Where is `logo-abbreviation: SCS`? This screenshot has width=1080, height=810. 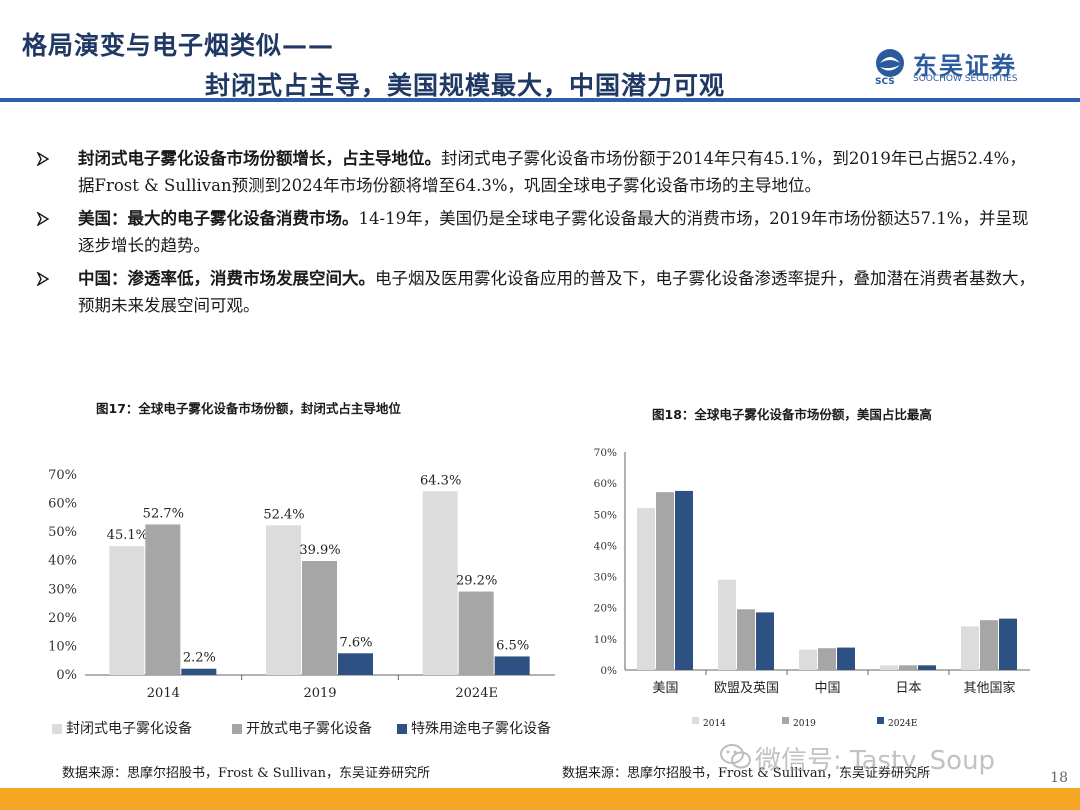 logo-abbreviation: SCS is located at coordinates (885, 82).